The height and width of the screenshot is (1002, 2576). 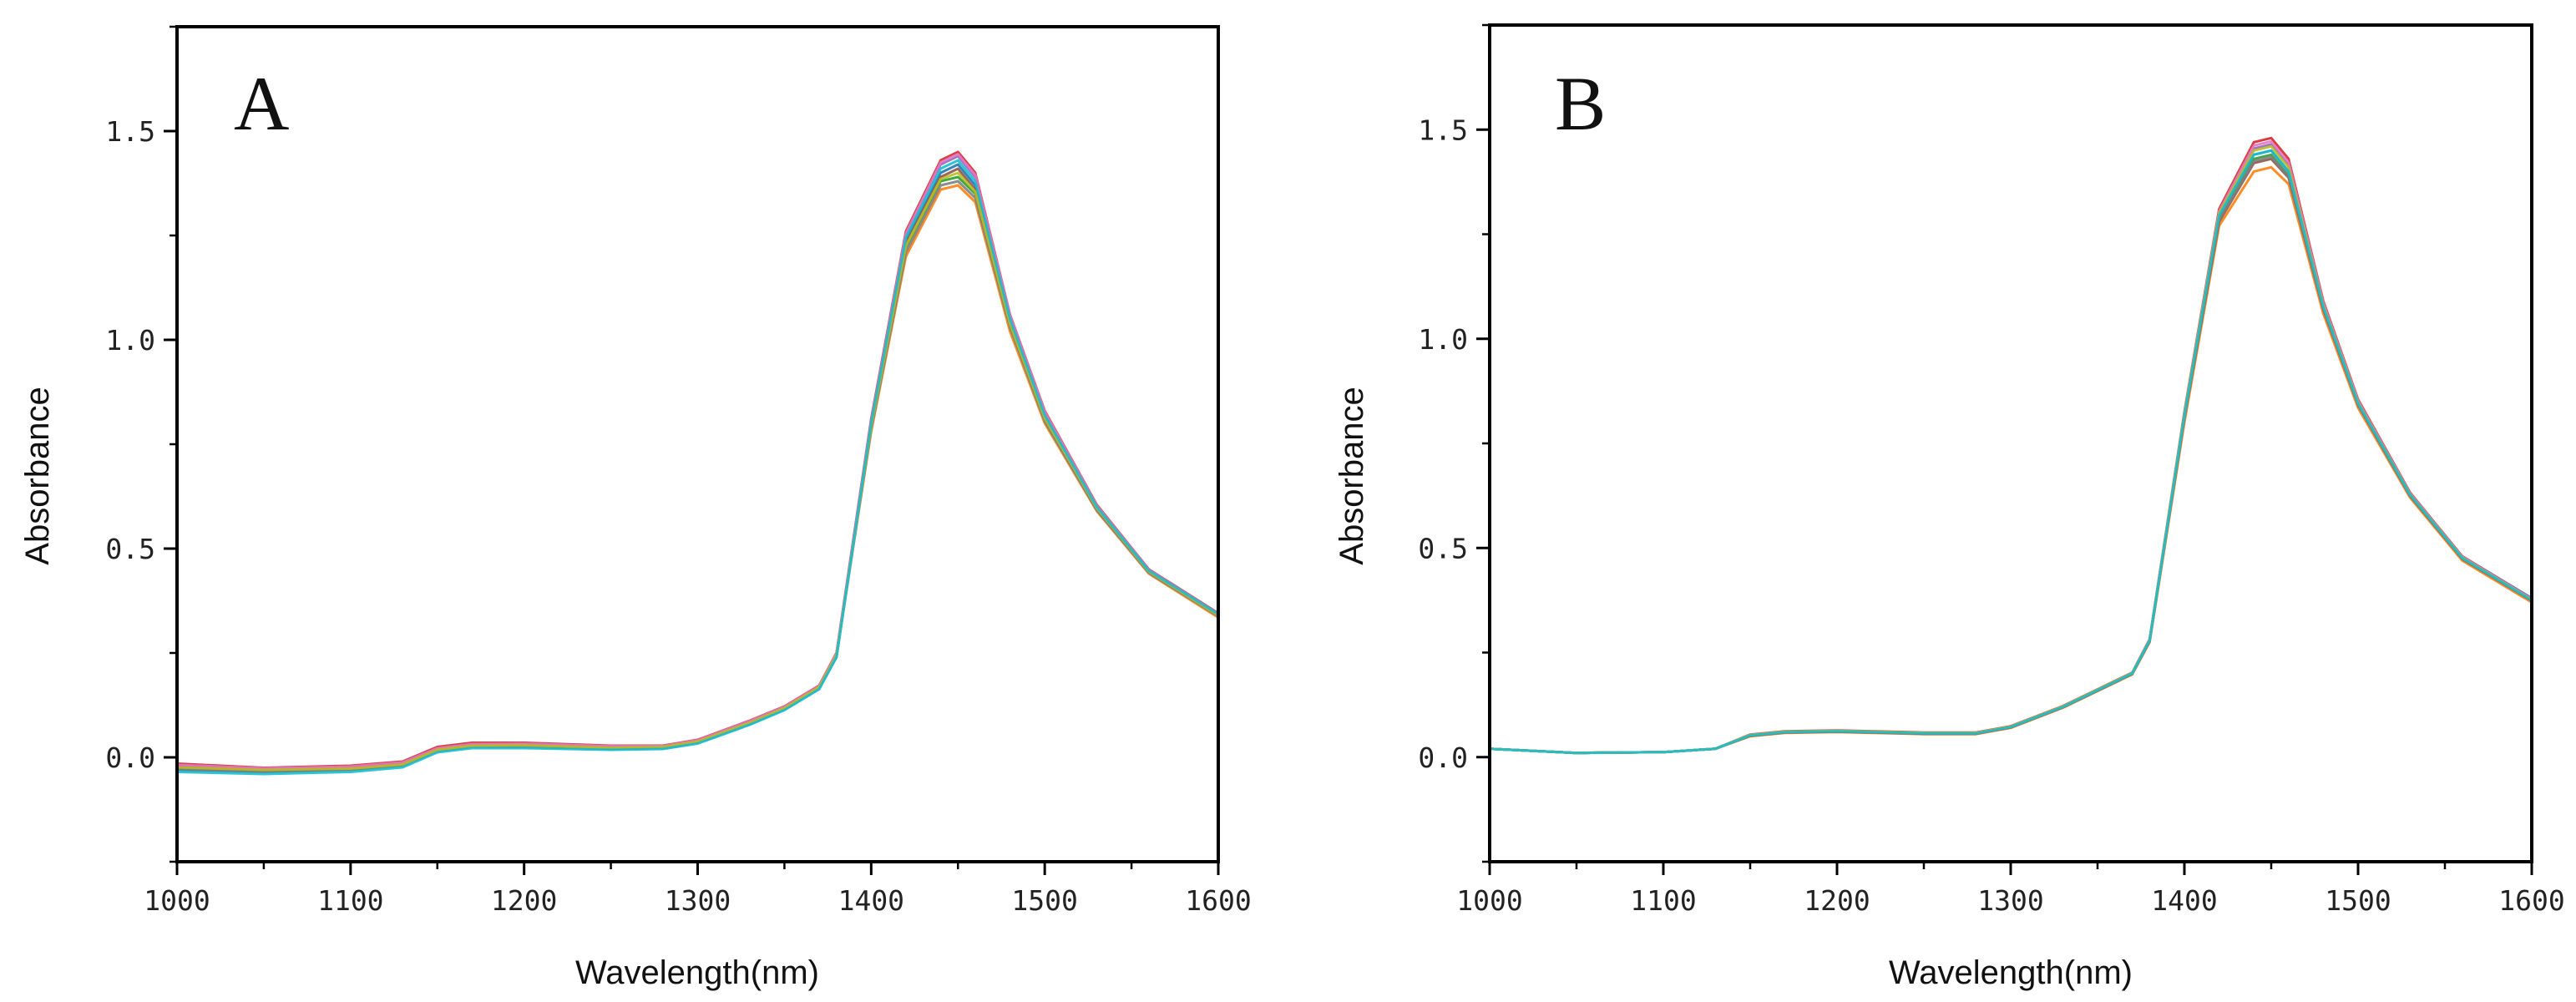 What do you see at coordinates (698, 900) in the screenshot?
I see `x-tick-label-a: 1300` at bounding box center [698, 900].